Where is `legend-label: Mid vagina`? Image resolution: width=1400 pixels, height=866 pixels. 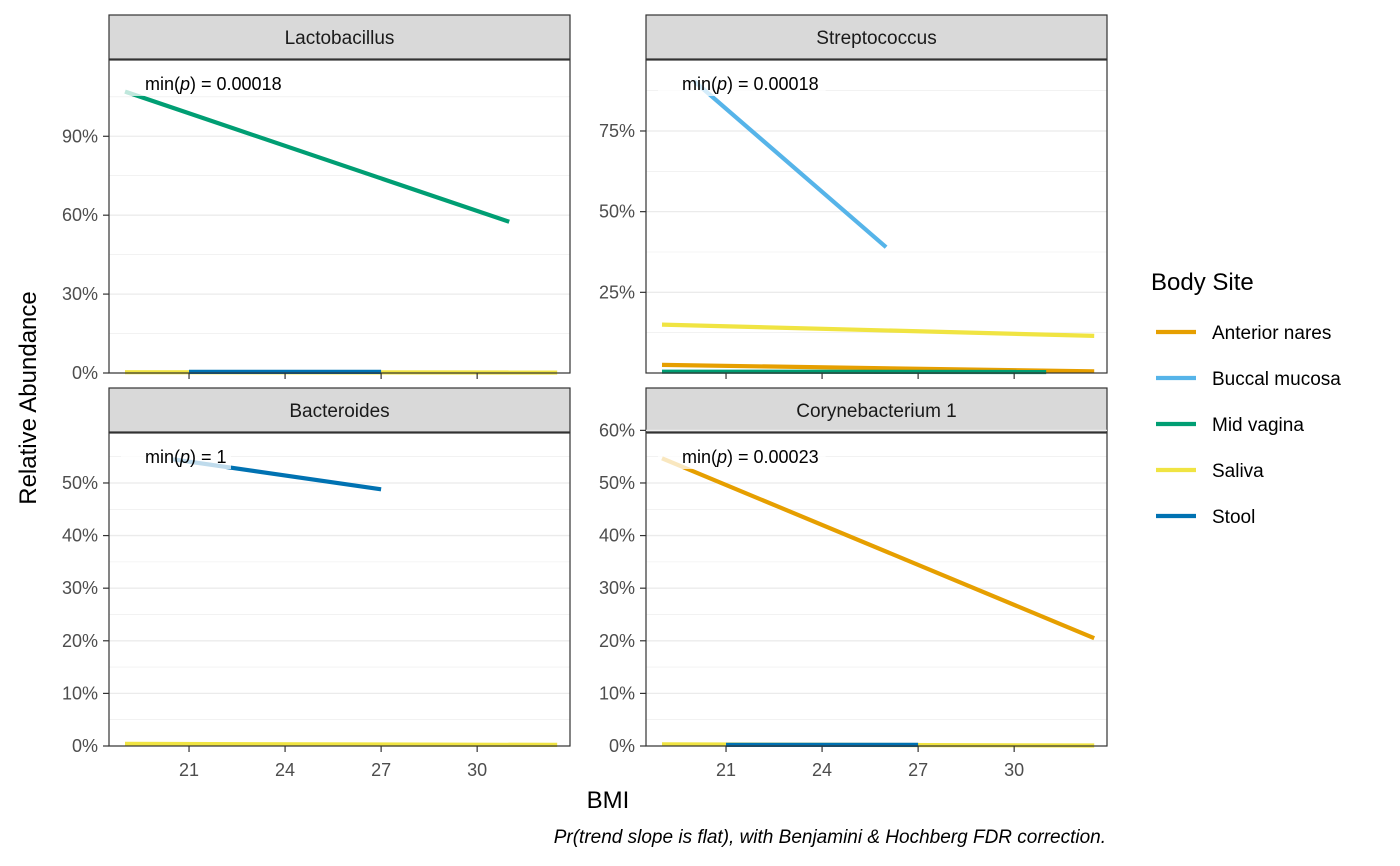 legend-label: Mid vagina is located at coordinates (1258, 425).